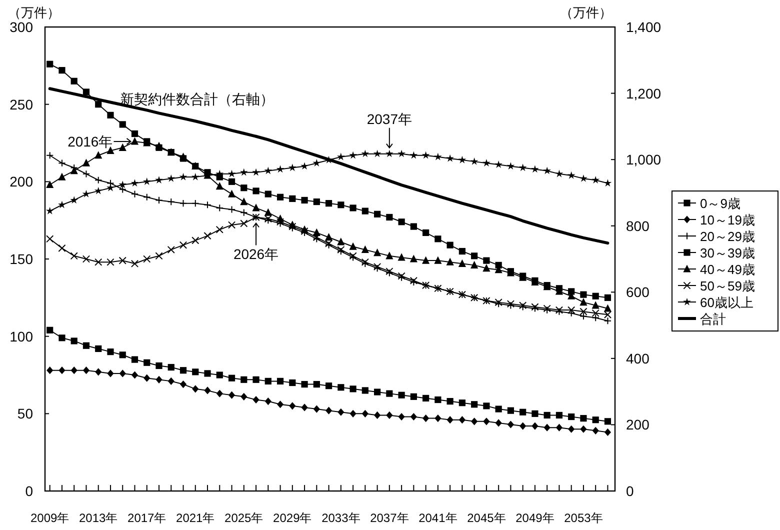  What do you see at coordinates (713, 319) in the screenshot?
I see `legend-label: 合計` at bounding box center [713, 319].